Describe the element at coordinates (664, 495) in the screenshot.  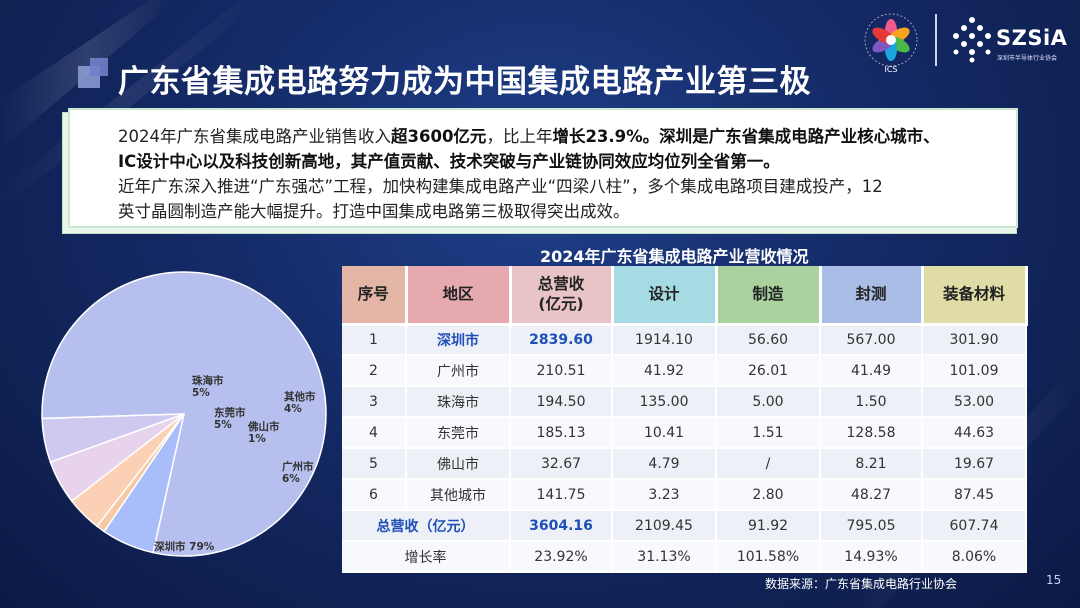
I see `table-cell-design: 3.23` at that location.